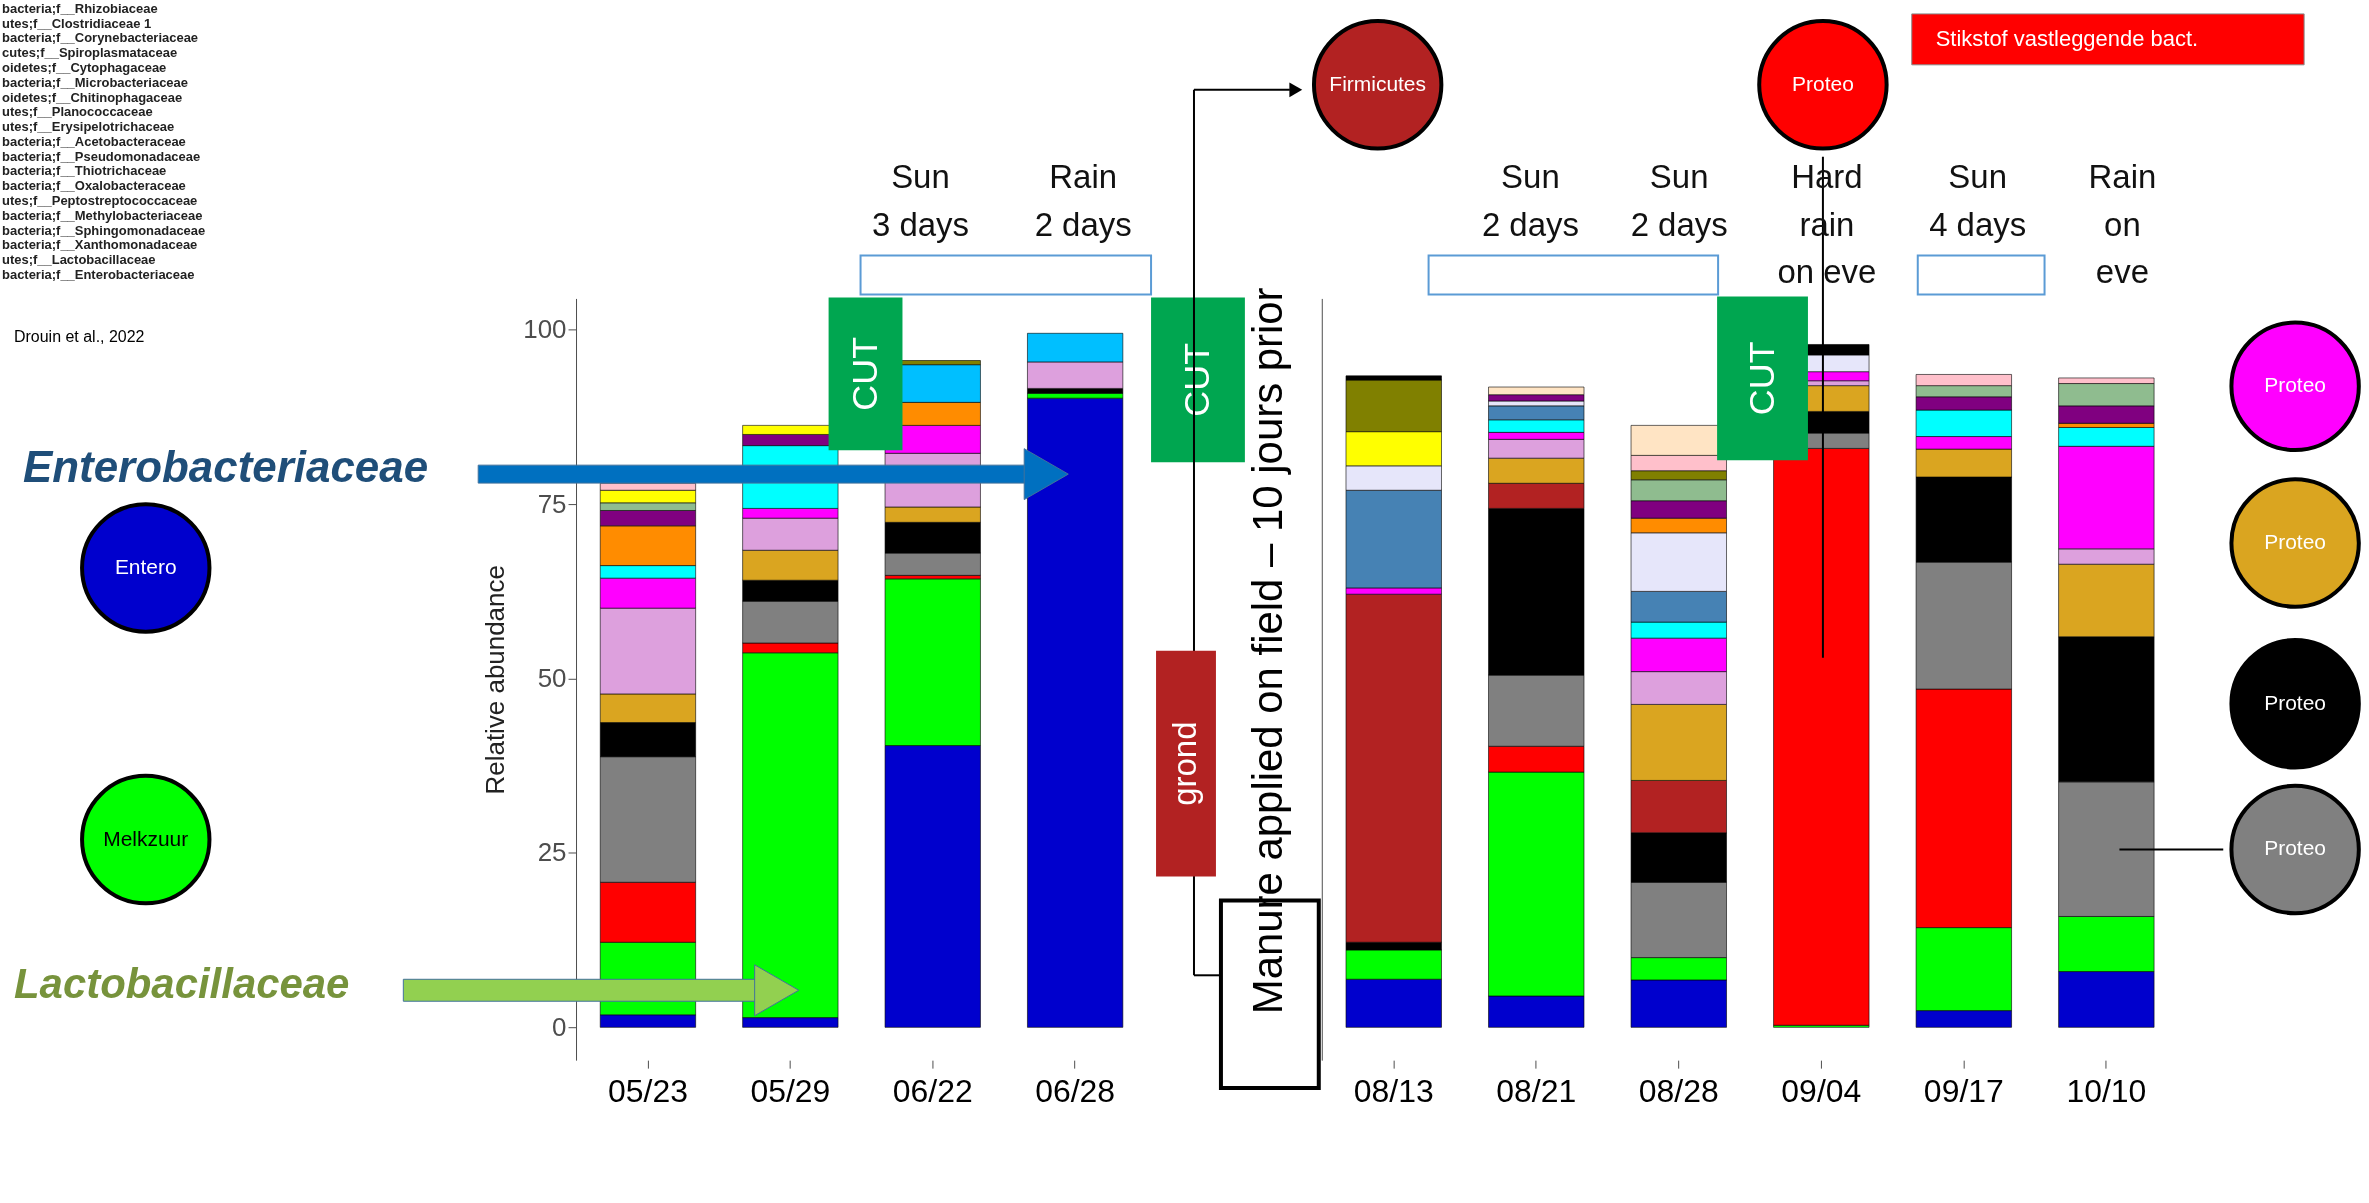  Describe the element at coordinates (1821, 1090) in the screenshot. I see `x-tick-label: 09/04` at that location.